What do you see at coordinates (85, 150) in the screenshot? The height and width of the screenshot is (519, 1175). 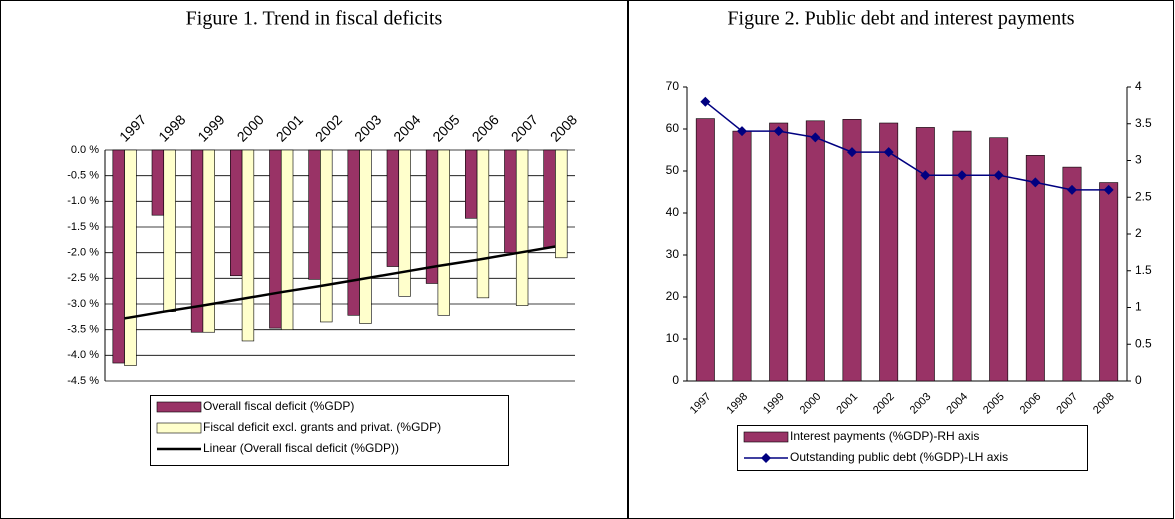 I see `y-tick-label: 0.0 %` at bounding box center [85, 150].